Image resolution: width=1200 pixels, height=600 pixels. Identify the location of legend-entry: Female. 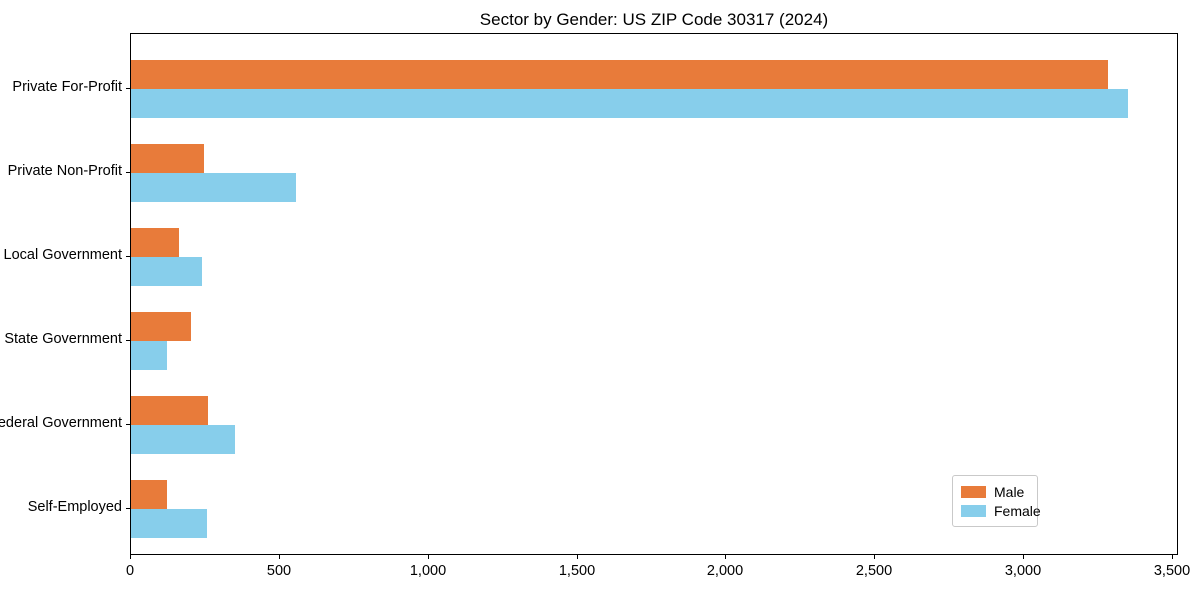
(1001, 510).